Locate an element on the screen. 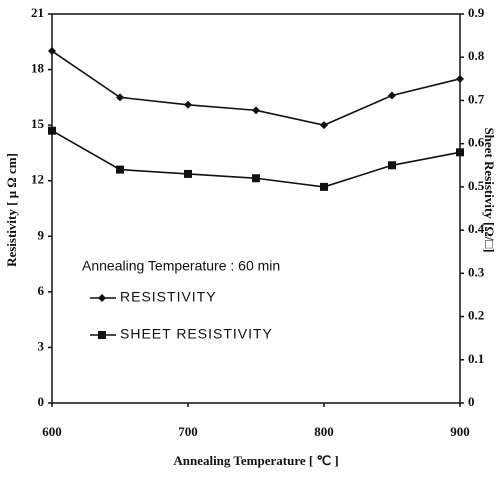  legend-label: SHEET RESISTIVITY is located at coordinates (196, 334).